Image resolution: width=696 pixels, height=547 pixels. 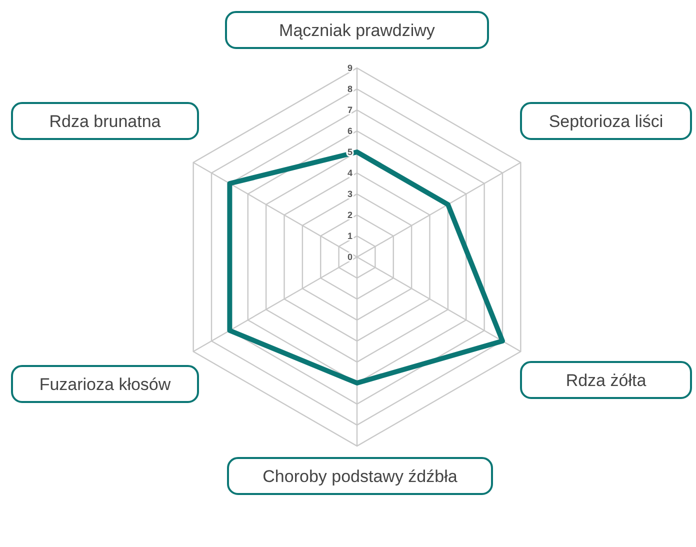 I want to click on y-tick-label: 2, so click(x=350, y=215).